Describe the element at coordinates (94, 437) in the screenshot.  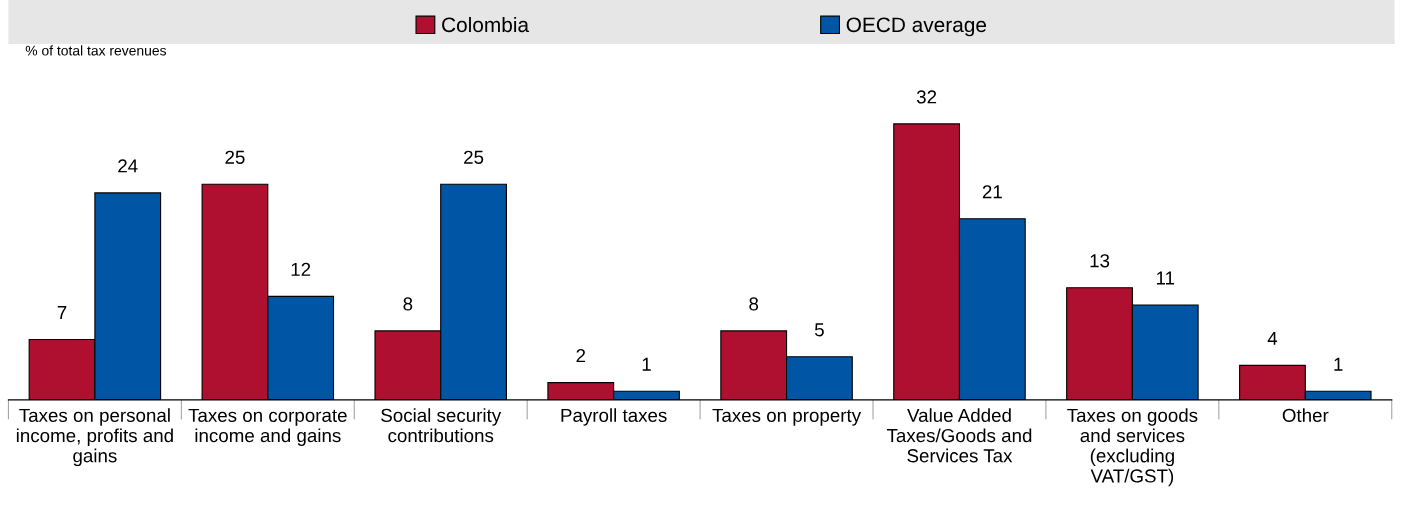
I see `x-tick-label: Taxes on personal income, profits and gains` at that location.